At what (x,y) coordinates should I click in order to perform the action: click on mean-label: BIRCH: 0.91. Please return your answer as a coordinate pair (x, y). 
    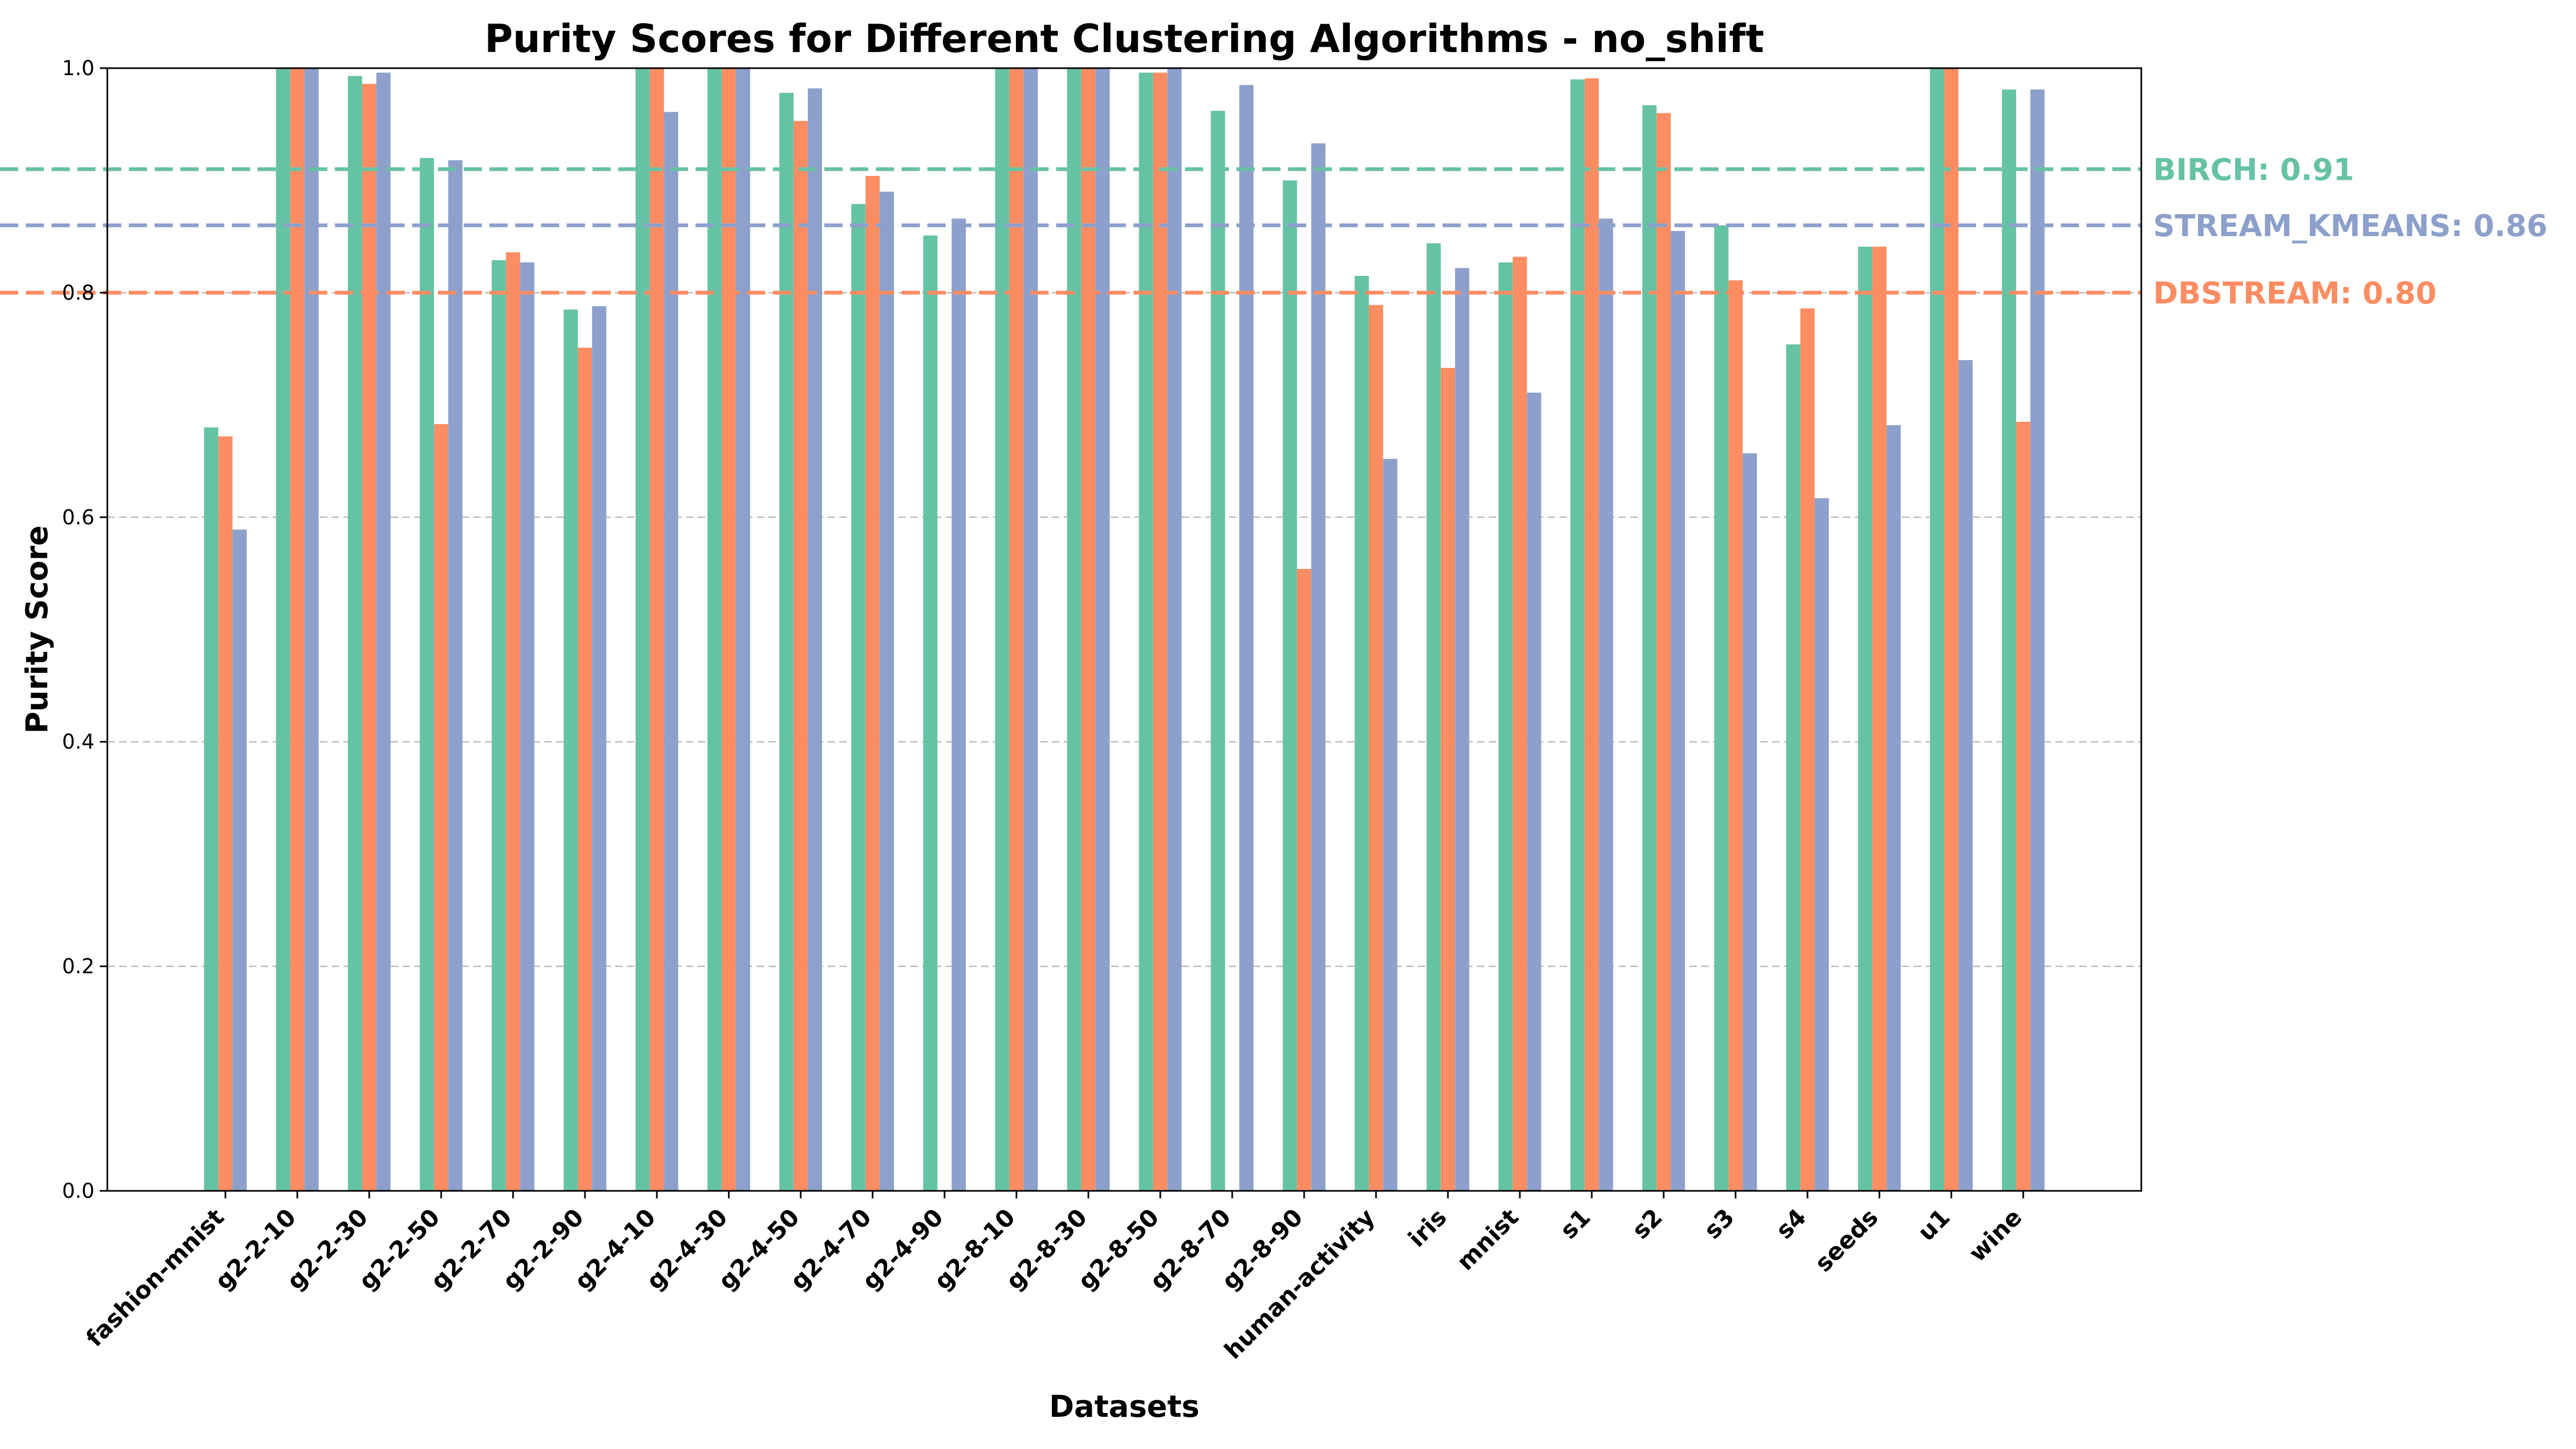
    Looking at the image, I should click on (2253, 169).